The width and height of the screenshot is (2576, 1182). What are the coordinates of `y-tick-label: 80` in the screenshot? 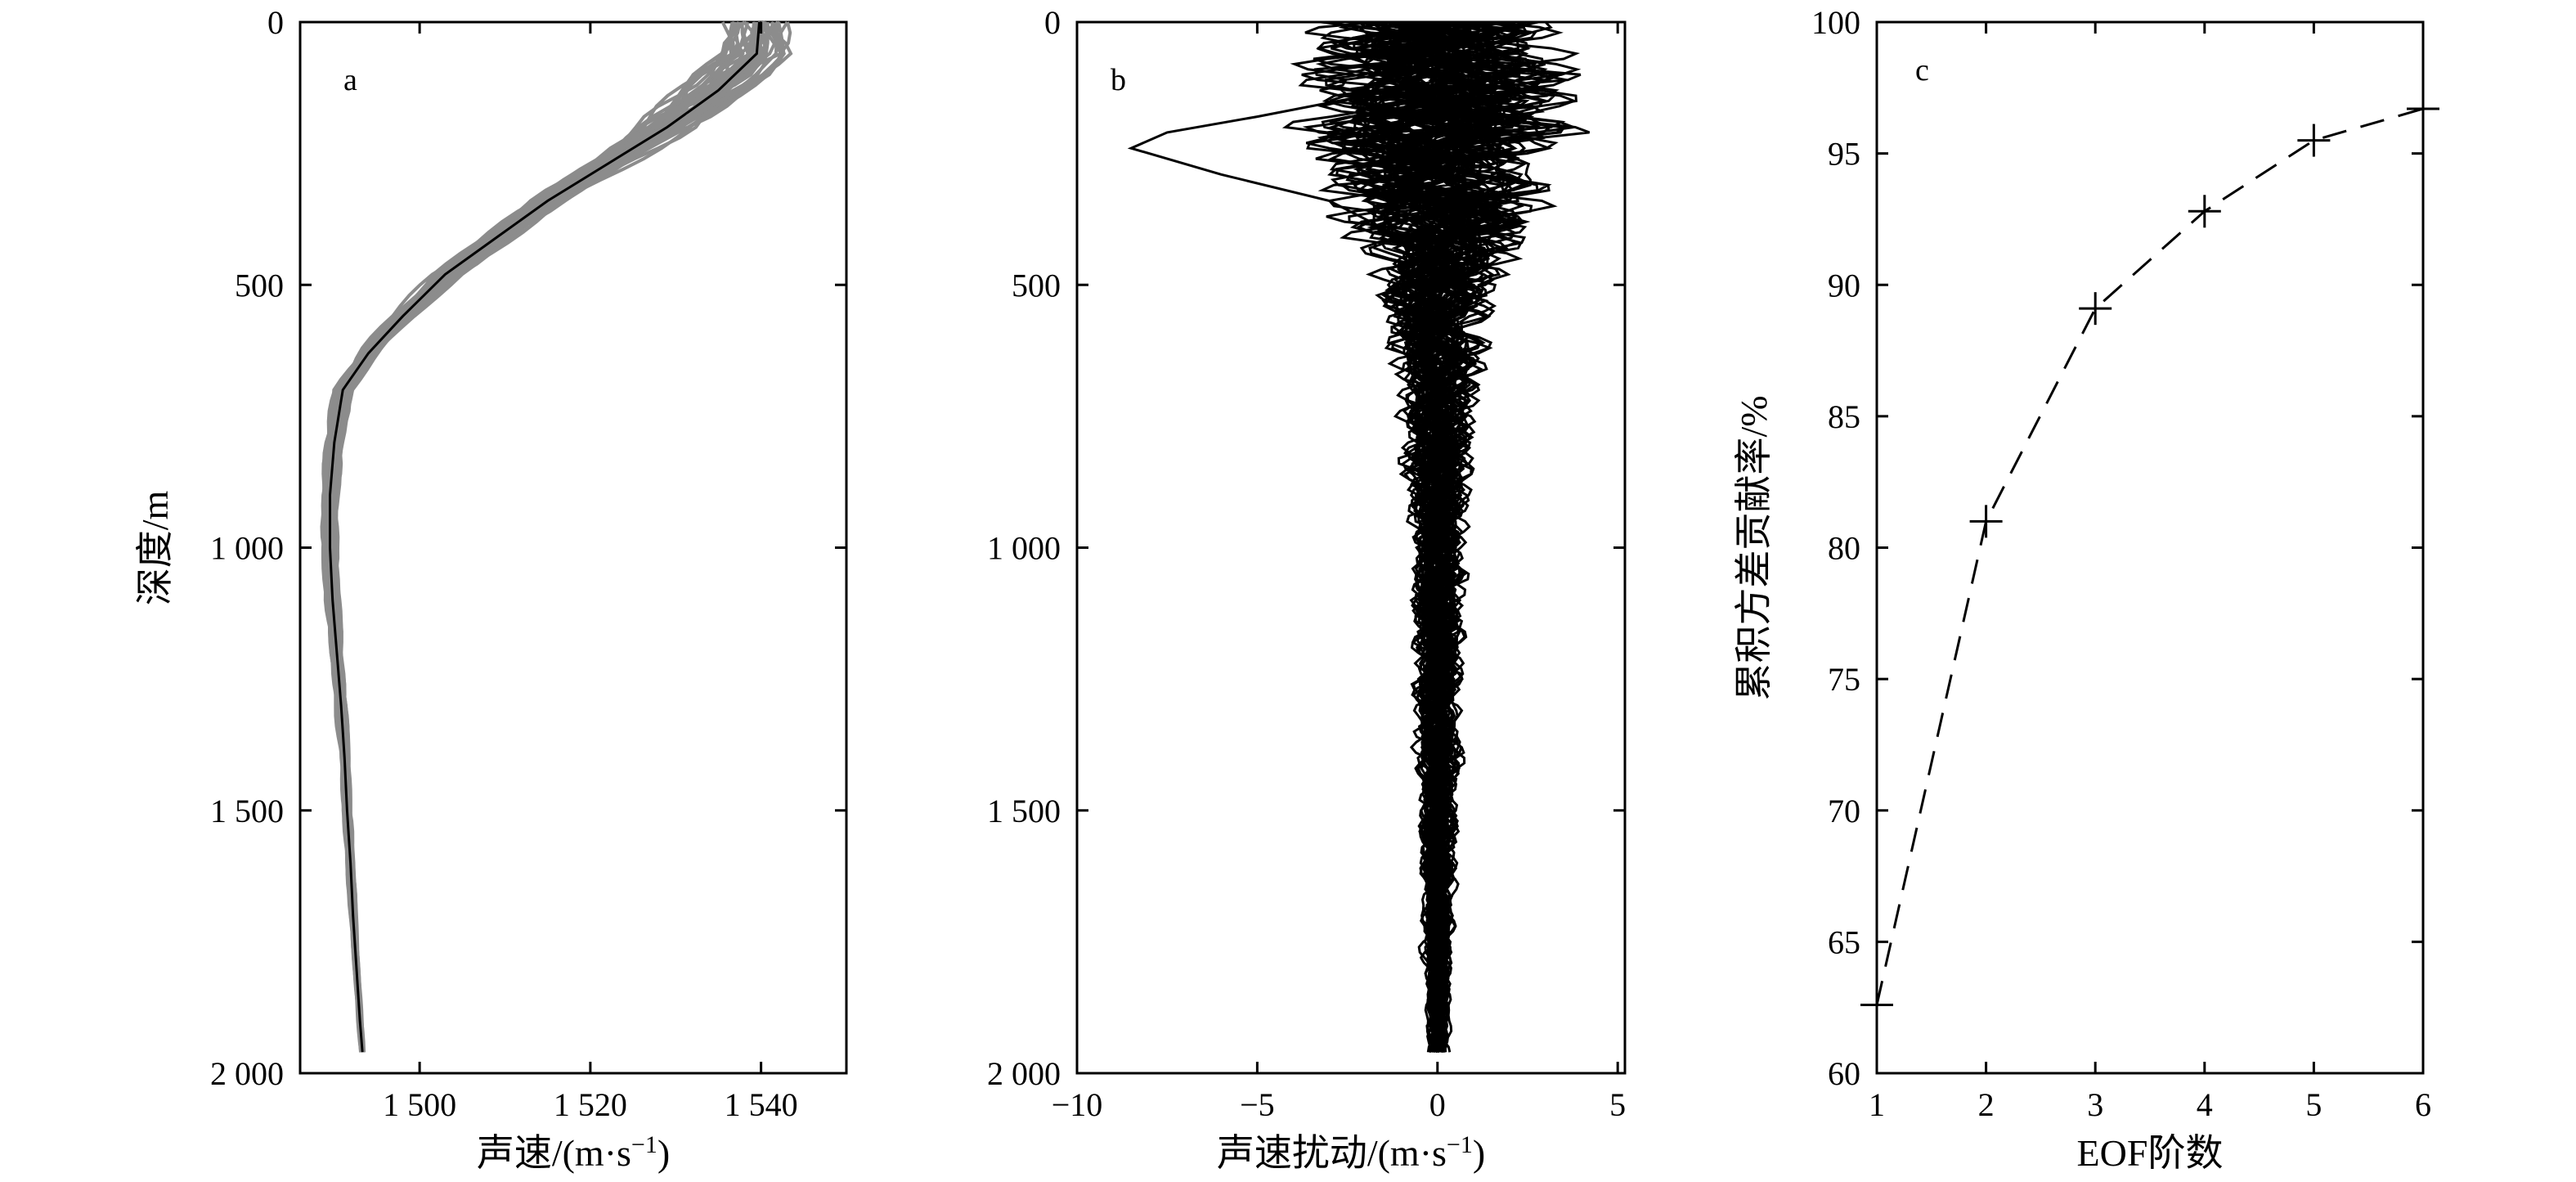 It's located at (1844, 548).